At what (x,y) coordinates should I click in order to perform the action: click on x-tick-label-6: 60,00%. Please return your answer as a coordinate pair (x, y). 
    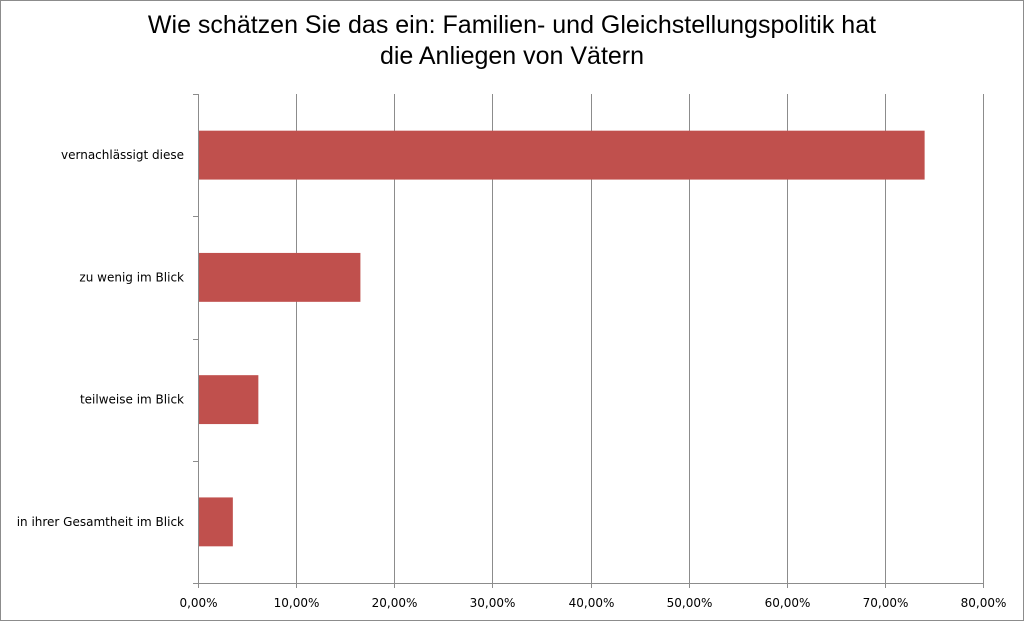
    Looking at the image, I should click on (788, 603).